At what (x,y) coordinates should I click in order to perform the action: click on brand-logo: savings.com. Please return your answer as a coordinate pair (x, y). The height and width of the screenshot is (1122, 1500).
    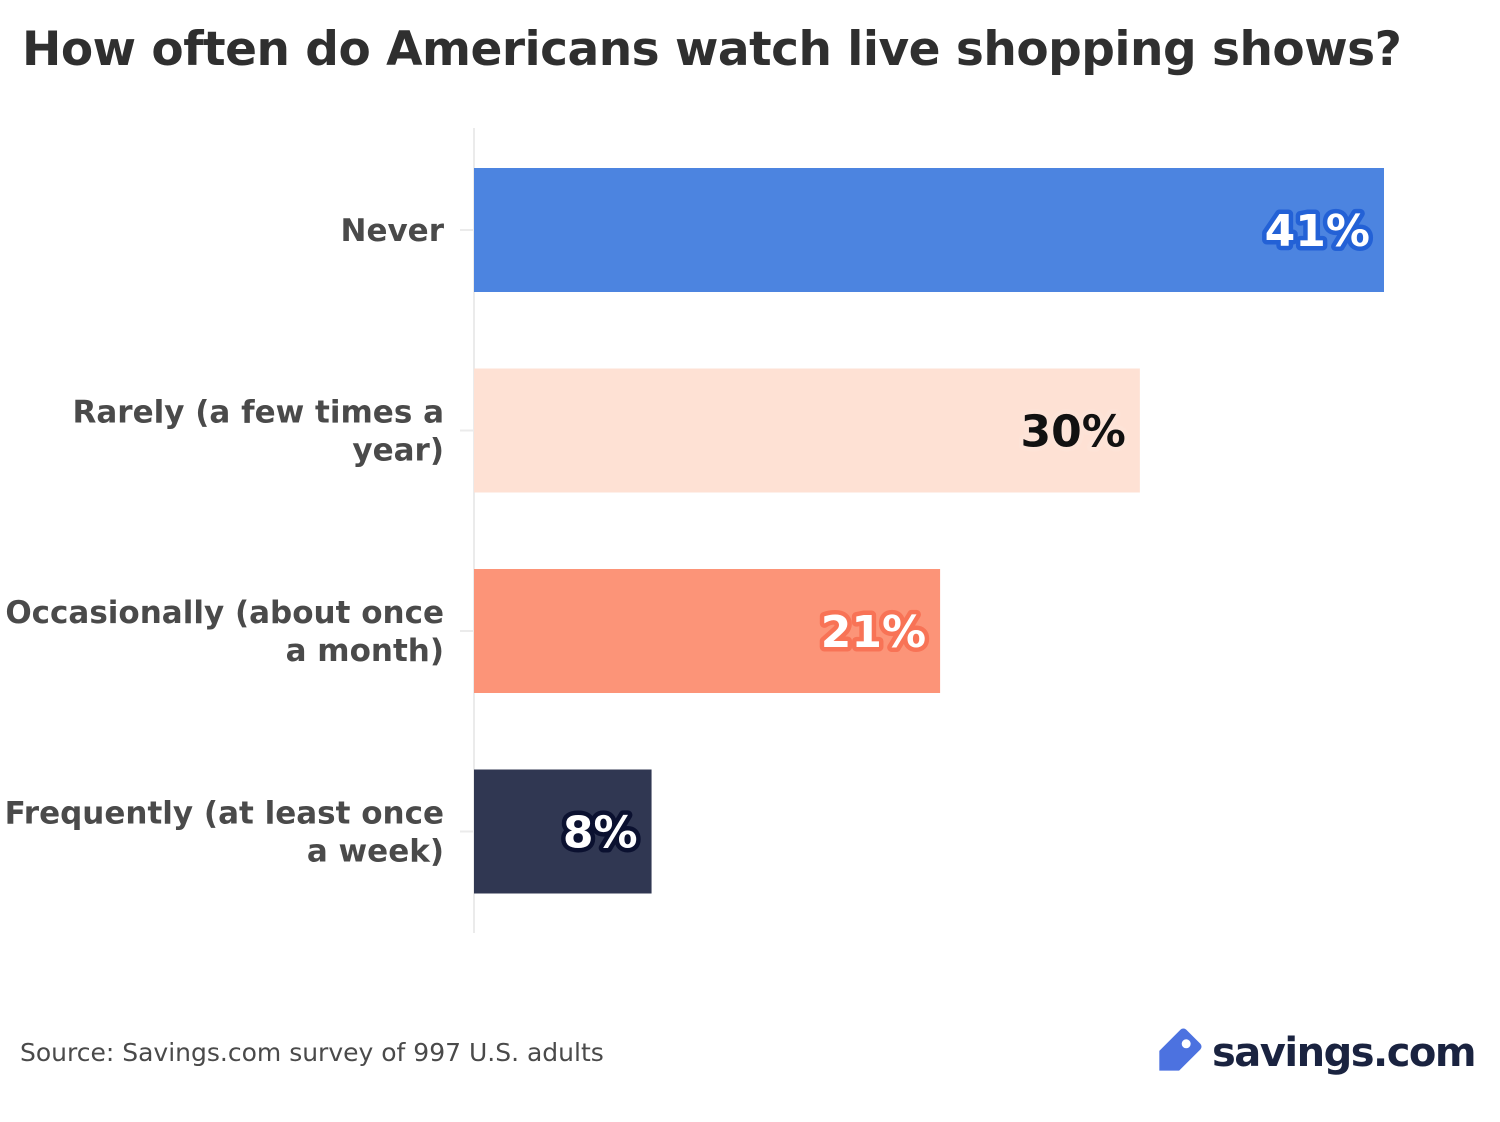
    Looking at the image, I should click on (1313, 1053).